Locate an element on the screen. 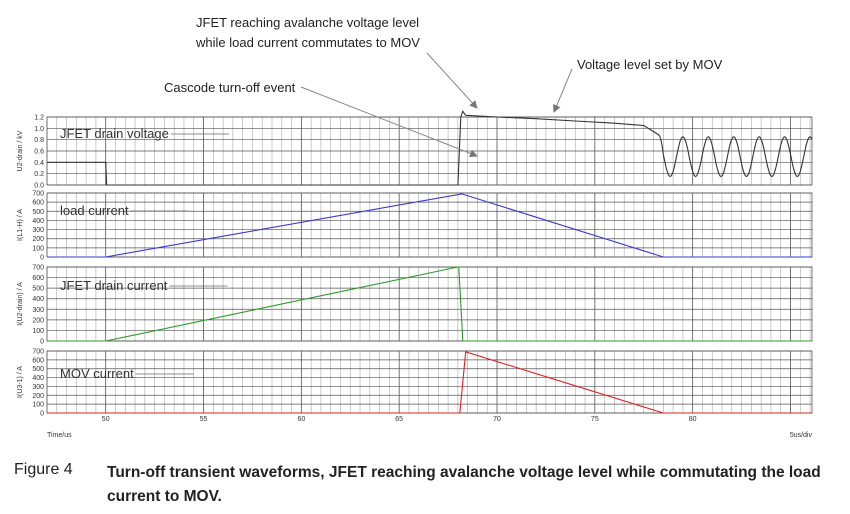 The image size is (850, 514). y-tick-label: 1.2 is located at coordinates (39, 118).